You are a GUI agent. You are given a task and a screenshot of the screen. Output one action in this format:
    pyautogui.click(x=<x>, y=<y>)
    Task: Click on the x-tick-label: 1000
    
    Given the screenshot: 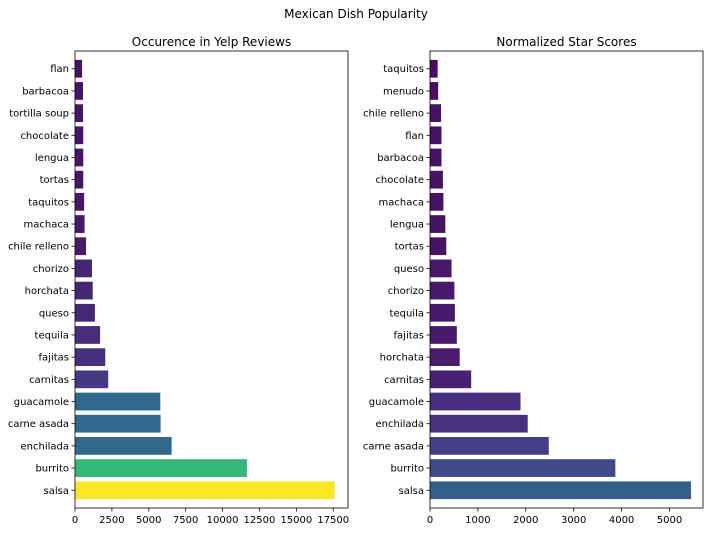 What is the action you would take?
    pyautogui.click(x=477, y=520)
    